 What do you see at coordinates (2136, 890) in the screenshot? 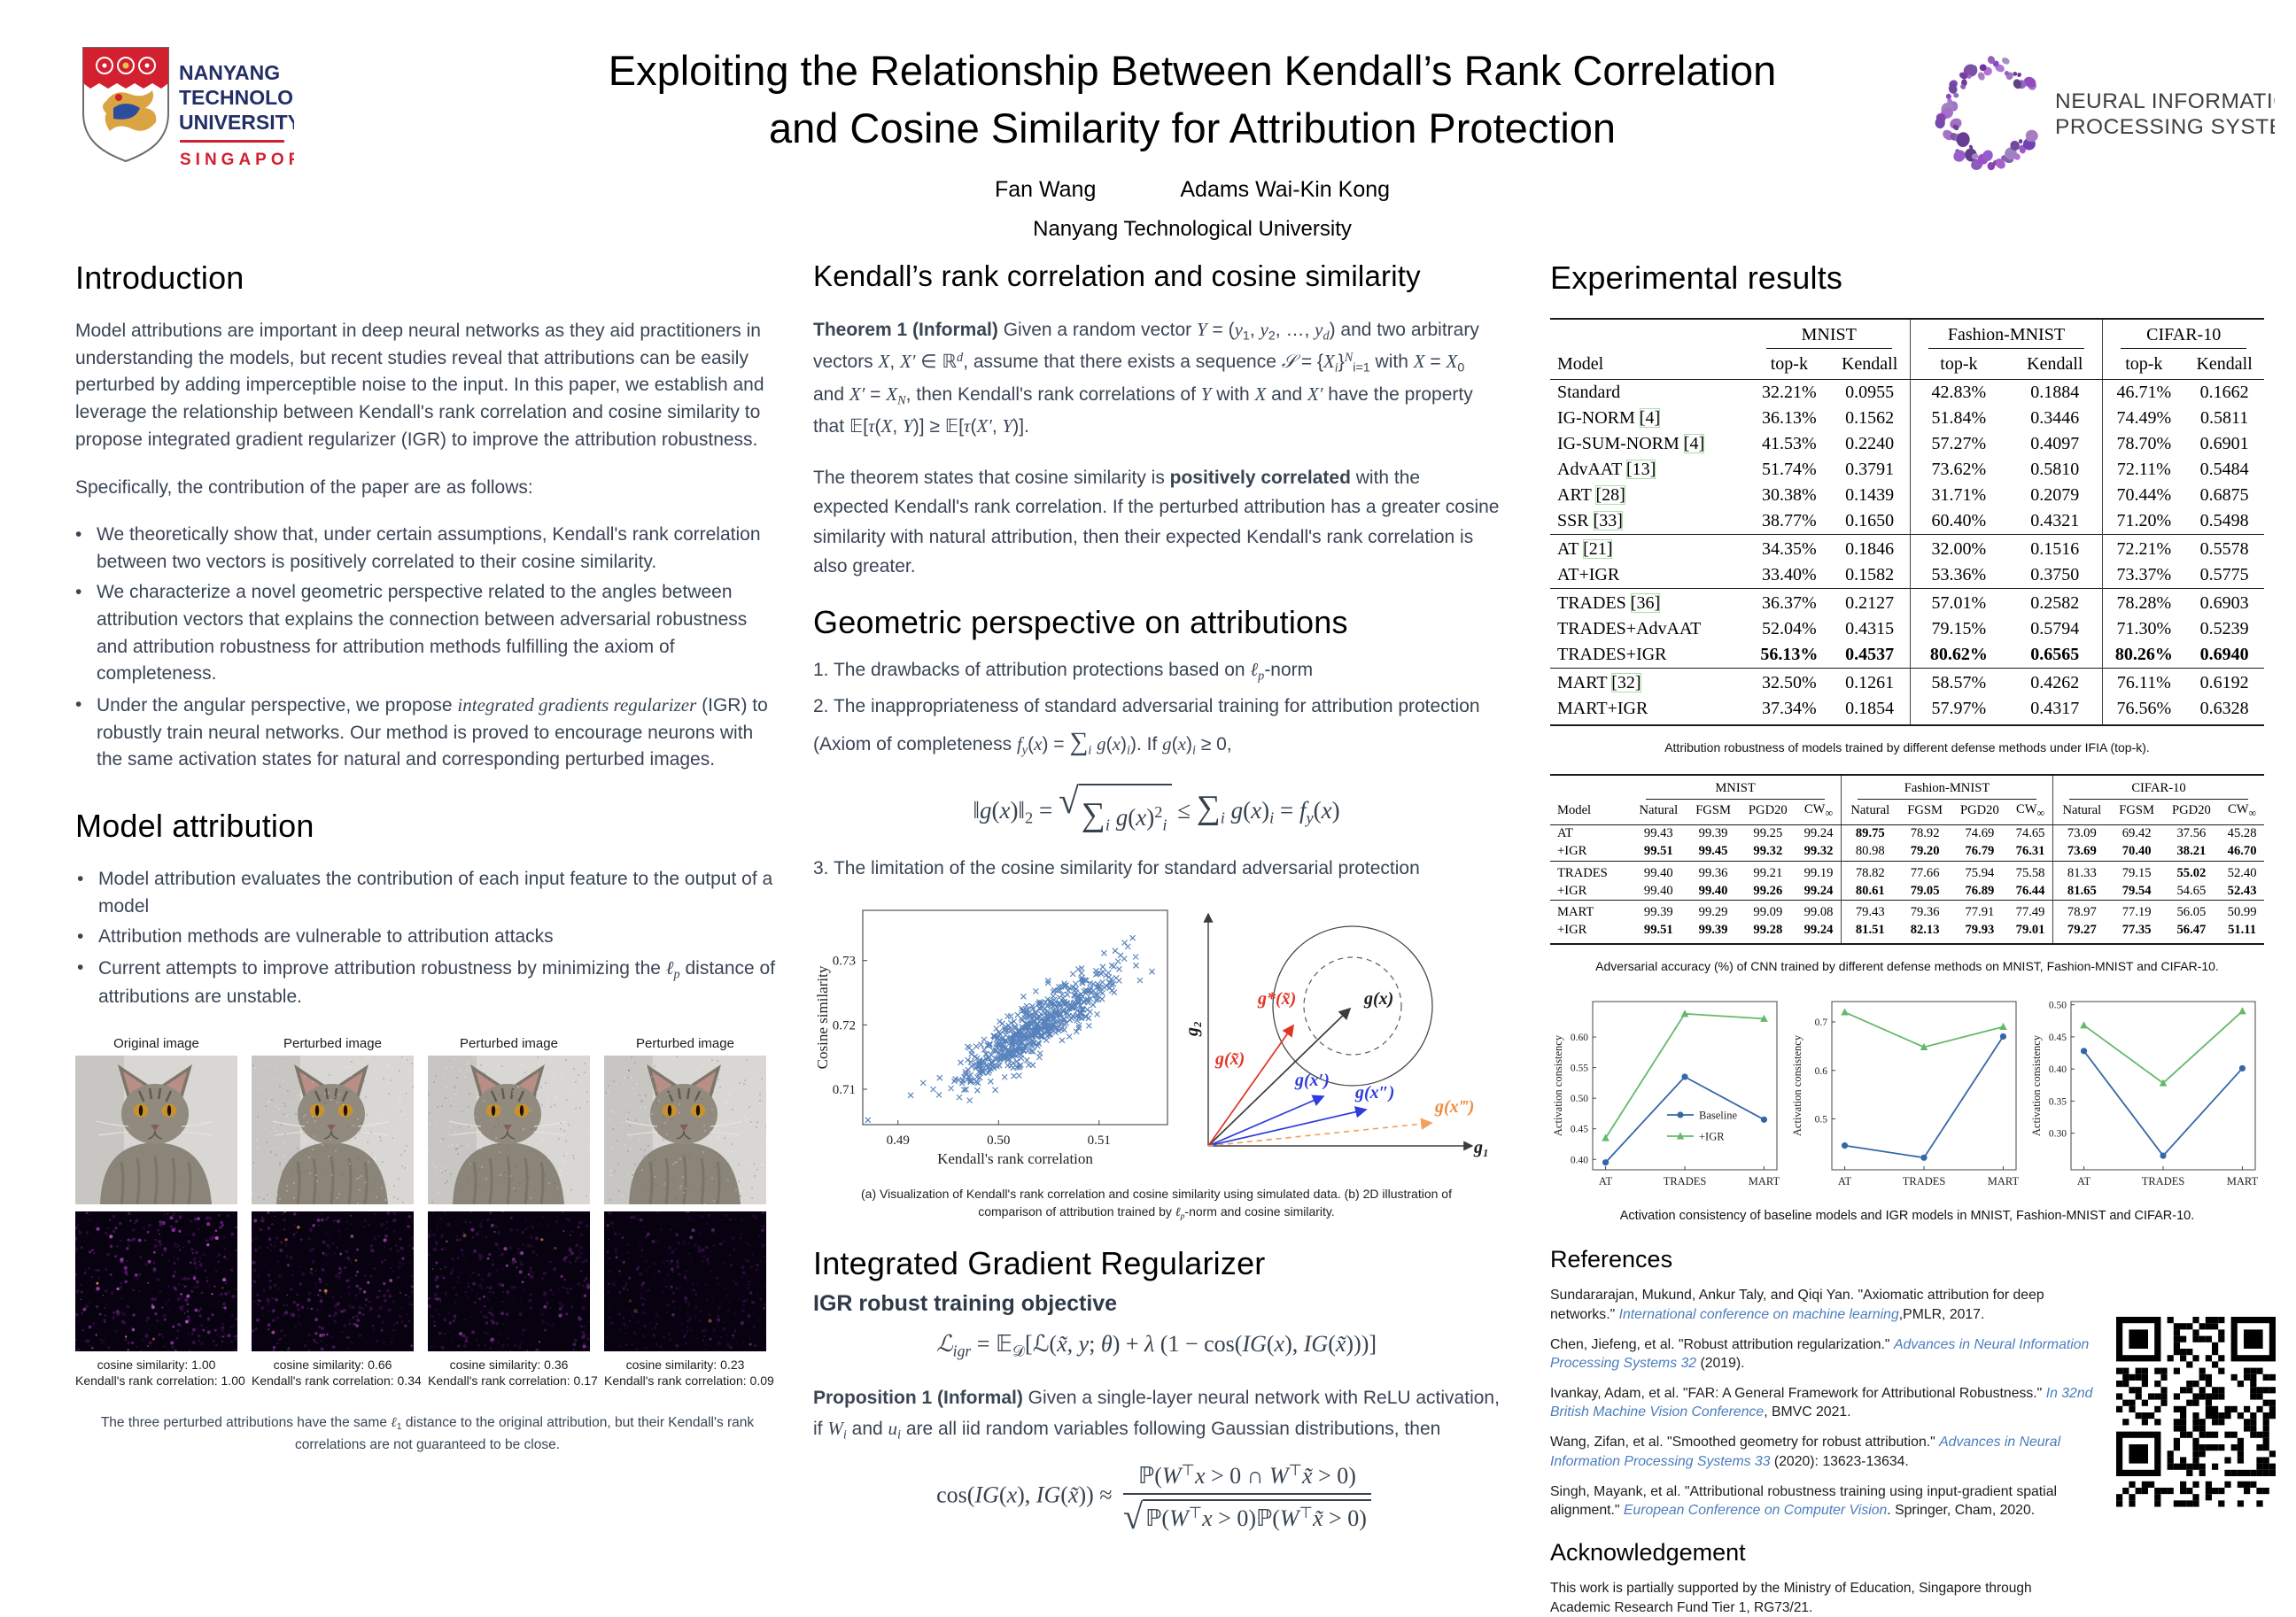
I see `table-cell: 79.54` at bounding box center [2136, 890].